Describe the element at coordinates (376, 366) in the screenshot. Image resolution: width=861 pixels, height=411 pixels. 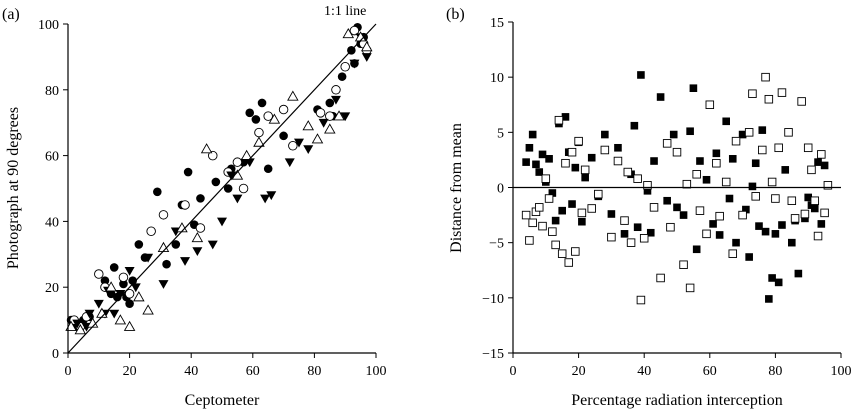
I see `panel-a-x-tick: 100` at that location.